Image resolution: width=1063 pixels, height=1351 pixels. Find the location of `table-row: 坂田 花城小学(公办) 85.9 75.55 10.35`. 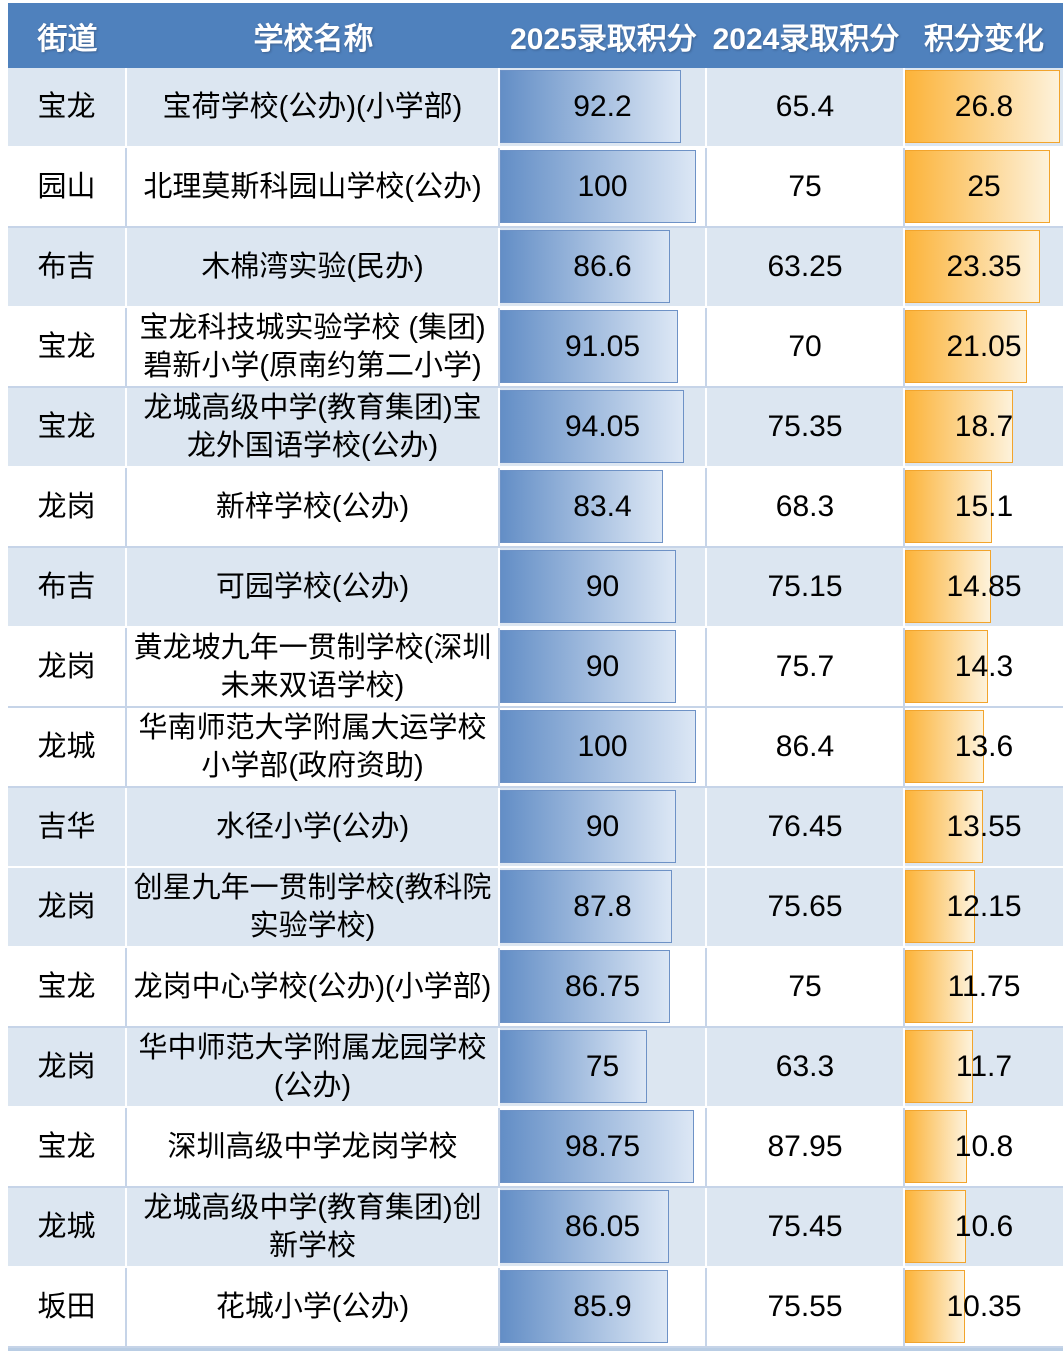

table-row: 坂田 花城小学(公办) 85.9 75.55 10.35 is located at coordinates (535, 1308).